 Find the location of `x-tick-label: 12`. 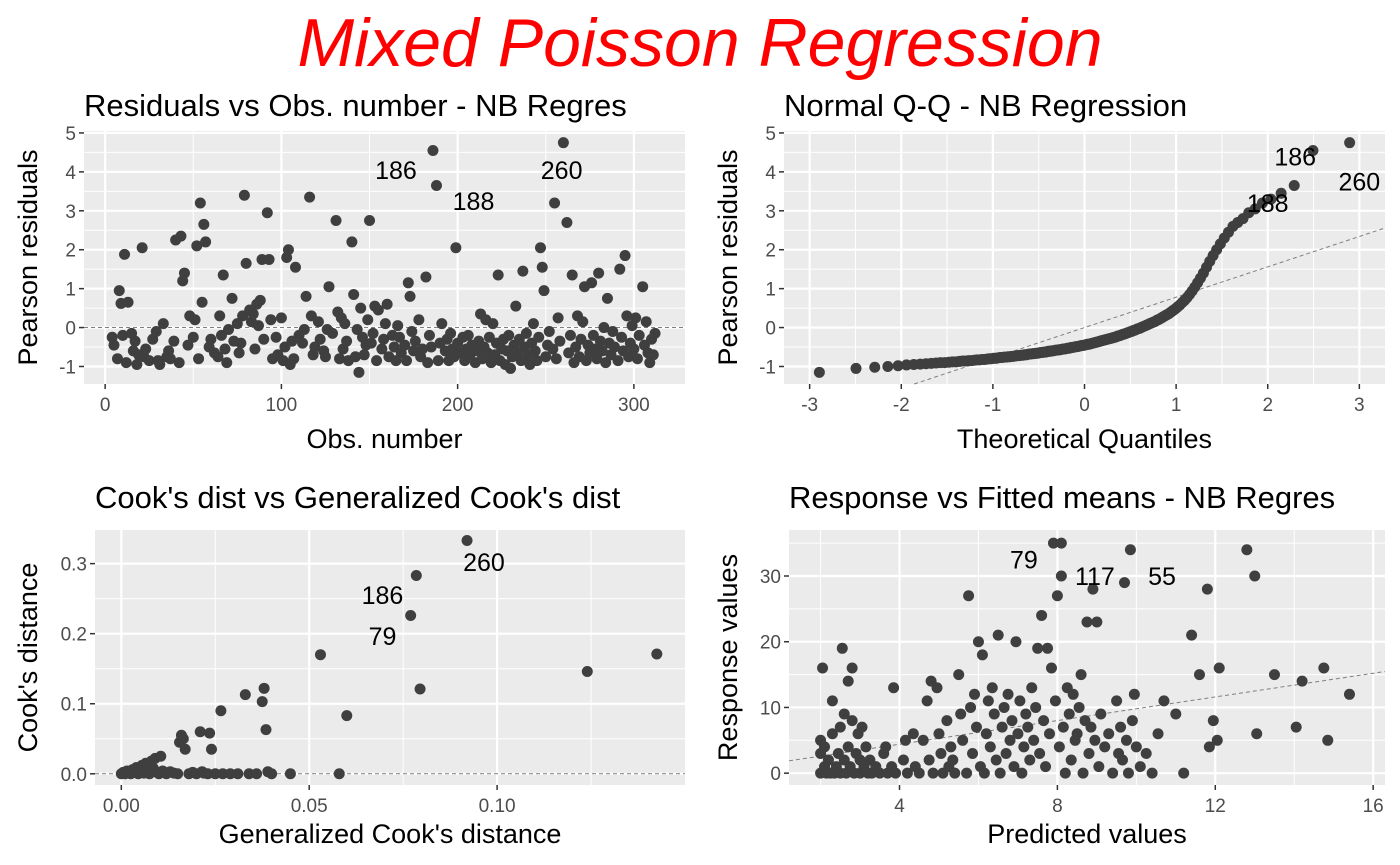

x-tick-label: 12 is located at coordinates (1215, 806).